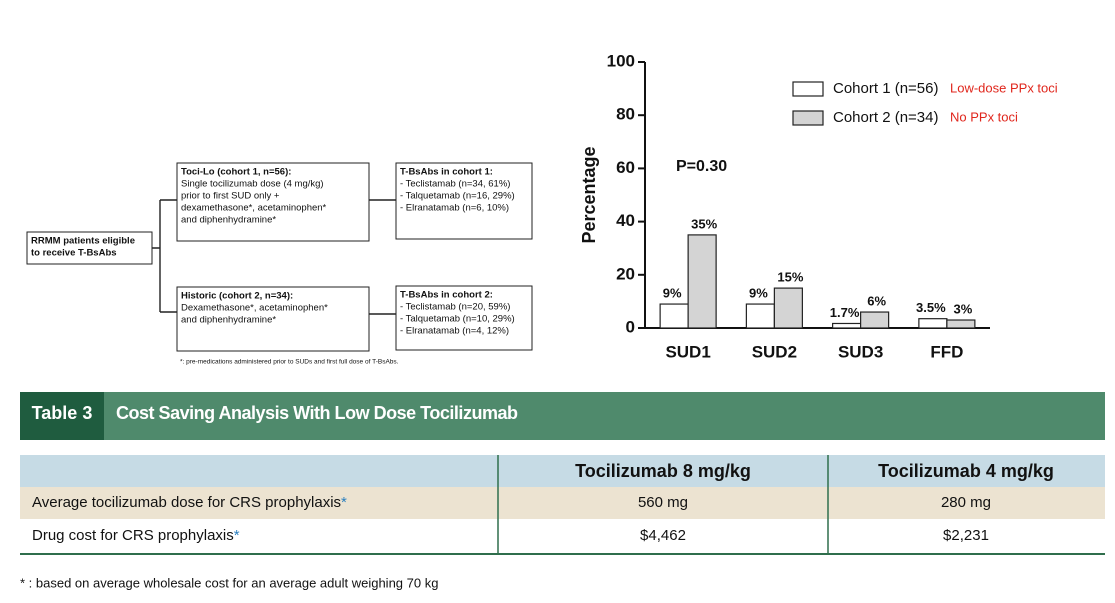 Image resolution: width=1115 pixels, height=603 pixels. What do you see at coordinates (663, 471) in the screenshot?
I see `column-header: Tocilizumab 8 mg/kg` at bounding box center [663, 471].